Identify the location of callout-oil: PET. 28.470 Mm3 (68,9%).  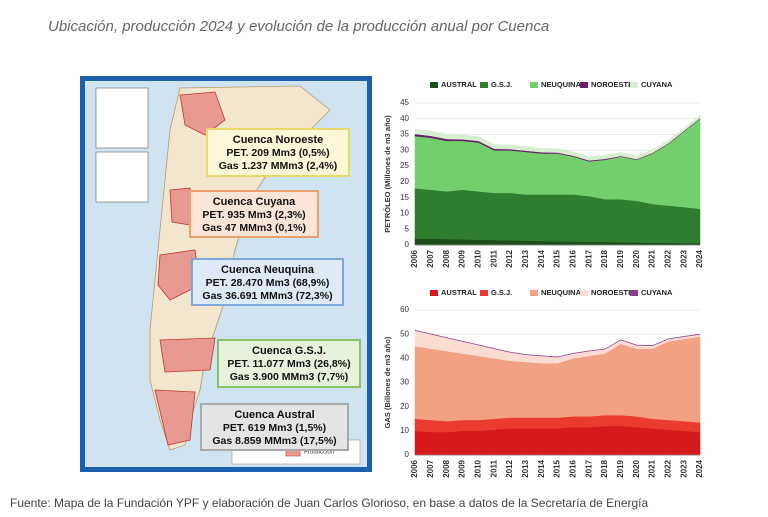
(268, 283).